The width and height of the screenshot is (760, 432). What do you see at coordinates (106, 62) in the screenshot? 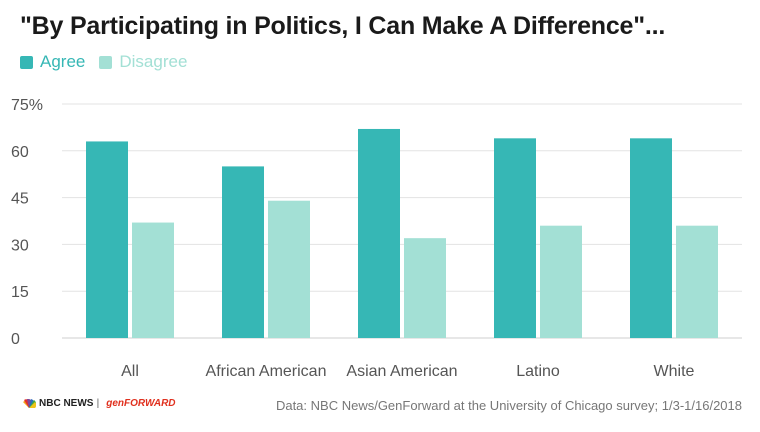
I see `legend-swatch-disagree` at bounding box center [106, 62].